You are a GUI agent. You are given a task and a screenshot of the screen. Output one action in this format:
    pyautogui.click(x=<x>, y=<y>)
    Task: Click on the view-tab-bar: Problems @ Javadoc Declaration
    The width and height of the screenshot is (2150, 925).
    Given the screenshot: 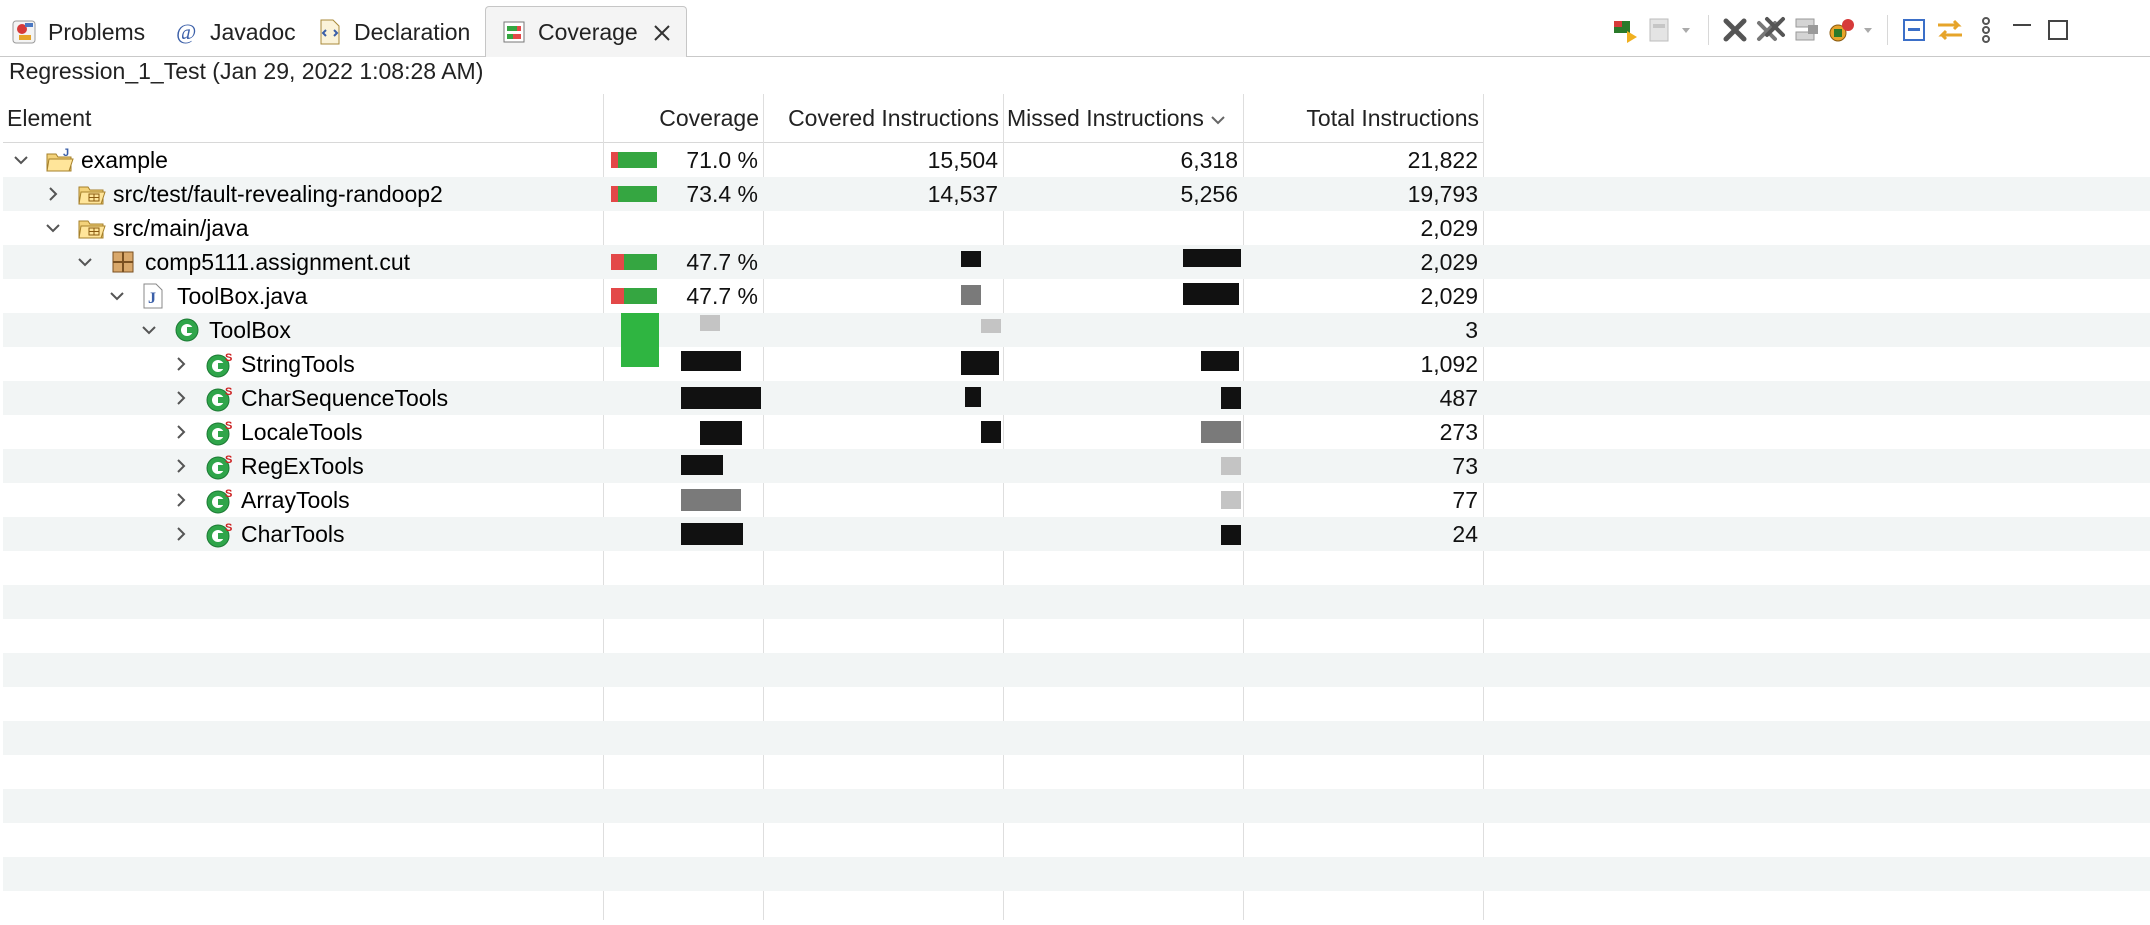 What is the action you would take?
    pyautogui.click(x=1075, y=28)
    